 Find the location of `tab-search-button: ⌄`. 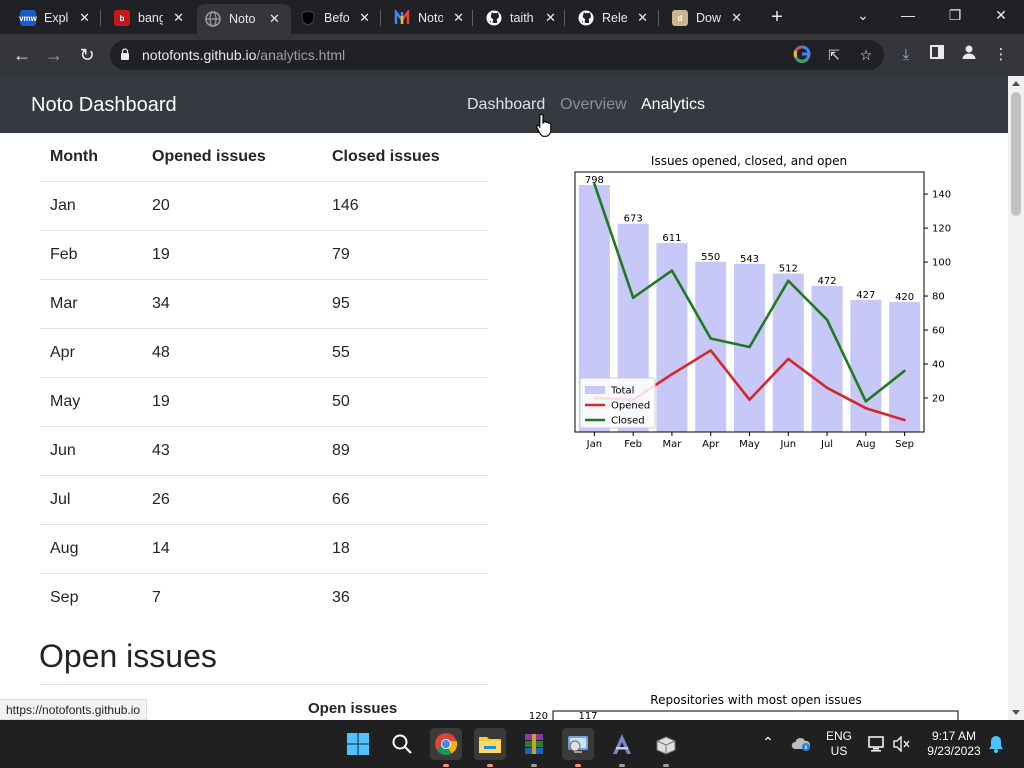

tab-search-button: ⌄ is located at coordinates (863, 15).